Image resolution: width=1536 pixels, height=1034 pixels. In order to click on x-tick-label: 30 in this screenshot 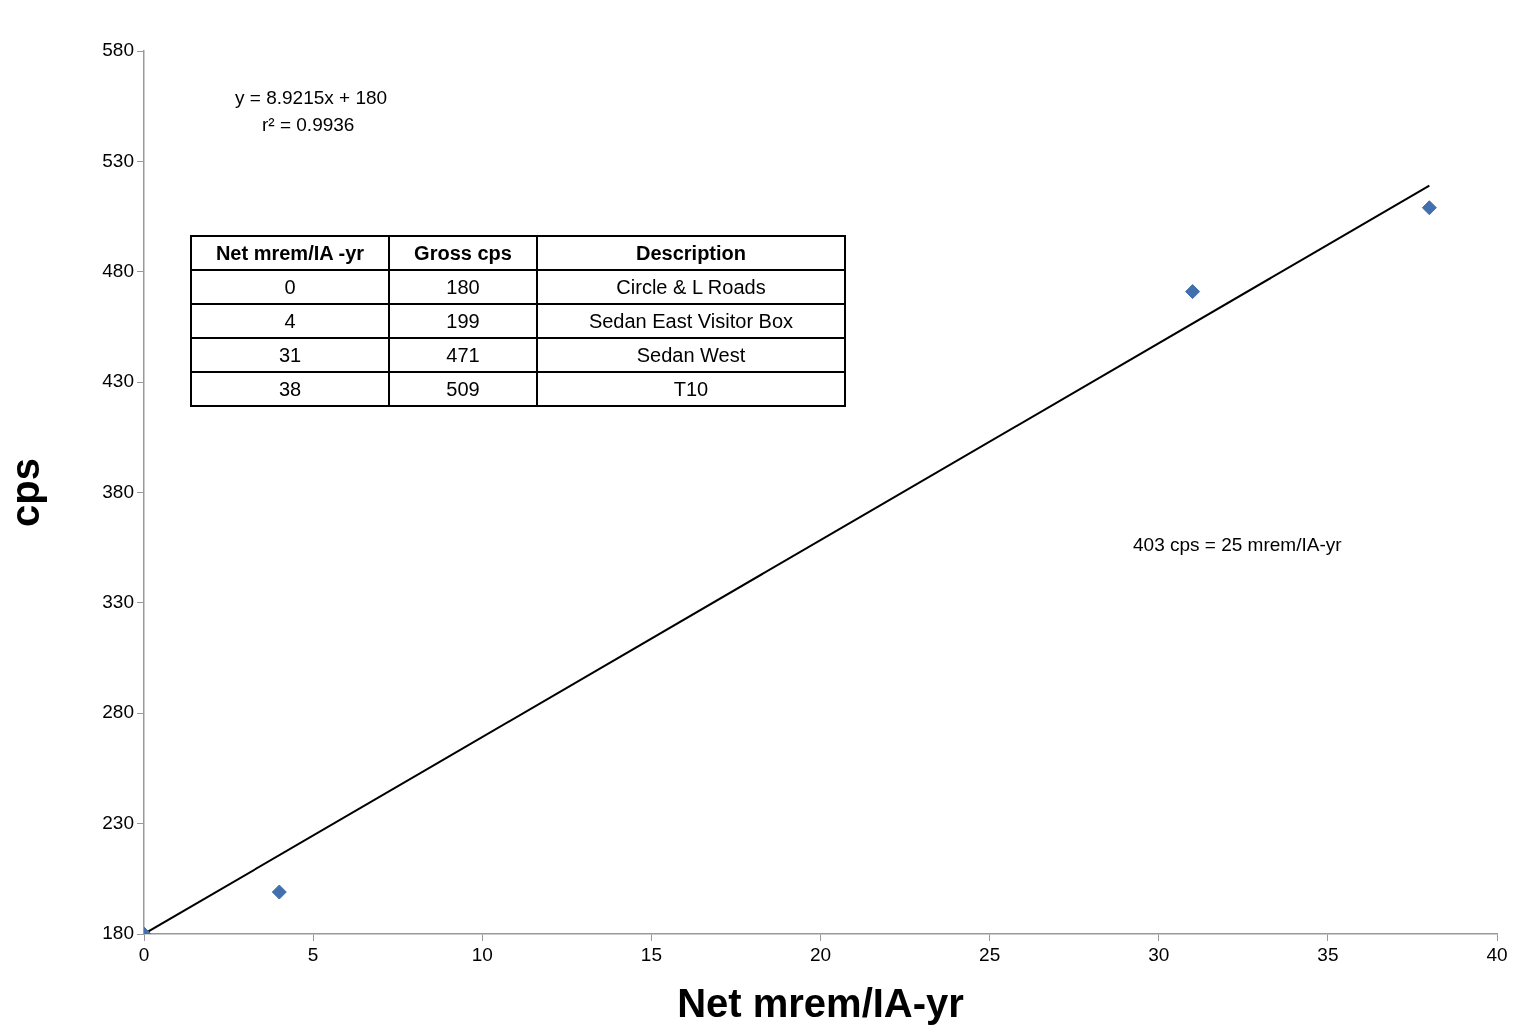, I will do `click(1159, 954)`.